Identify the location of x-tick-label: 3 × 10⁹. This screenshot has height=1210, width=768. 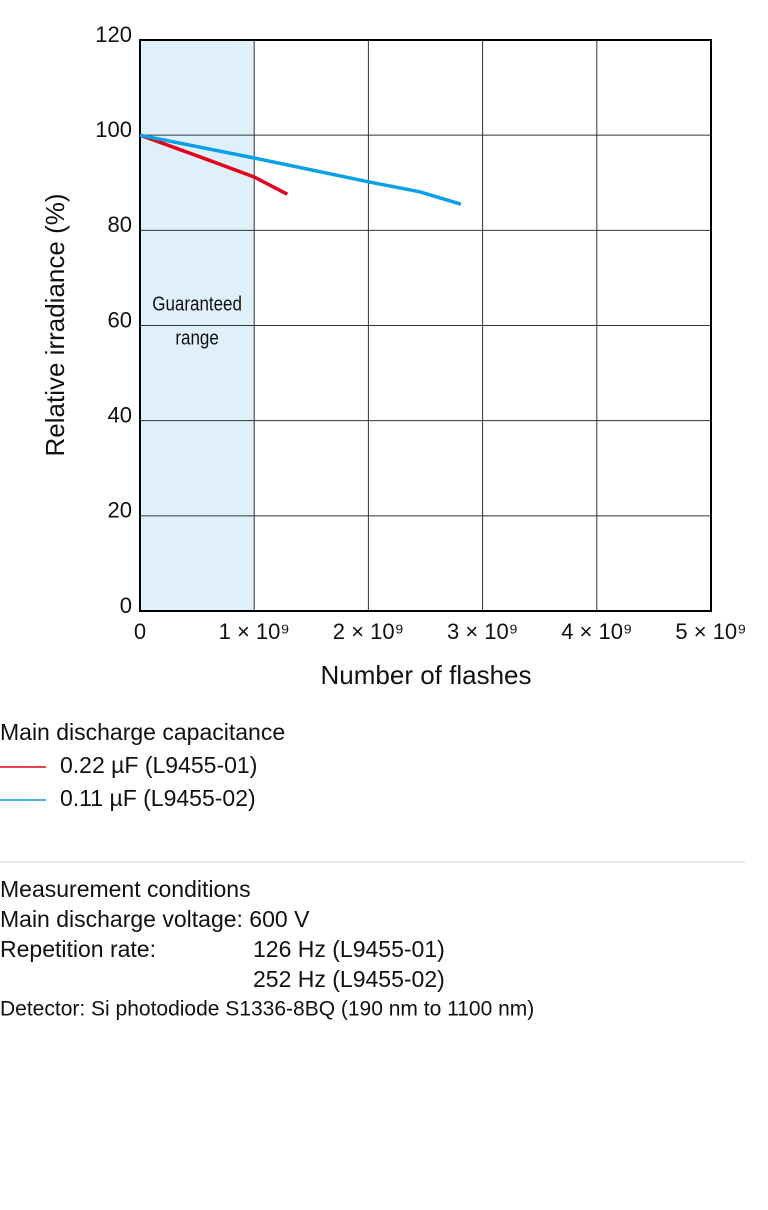
(482, 631).